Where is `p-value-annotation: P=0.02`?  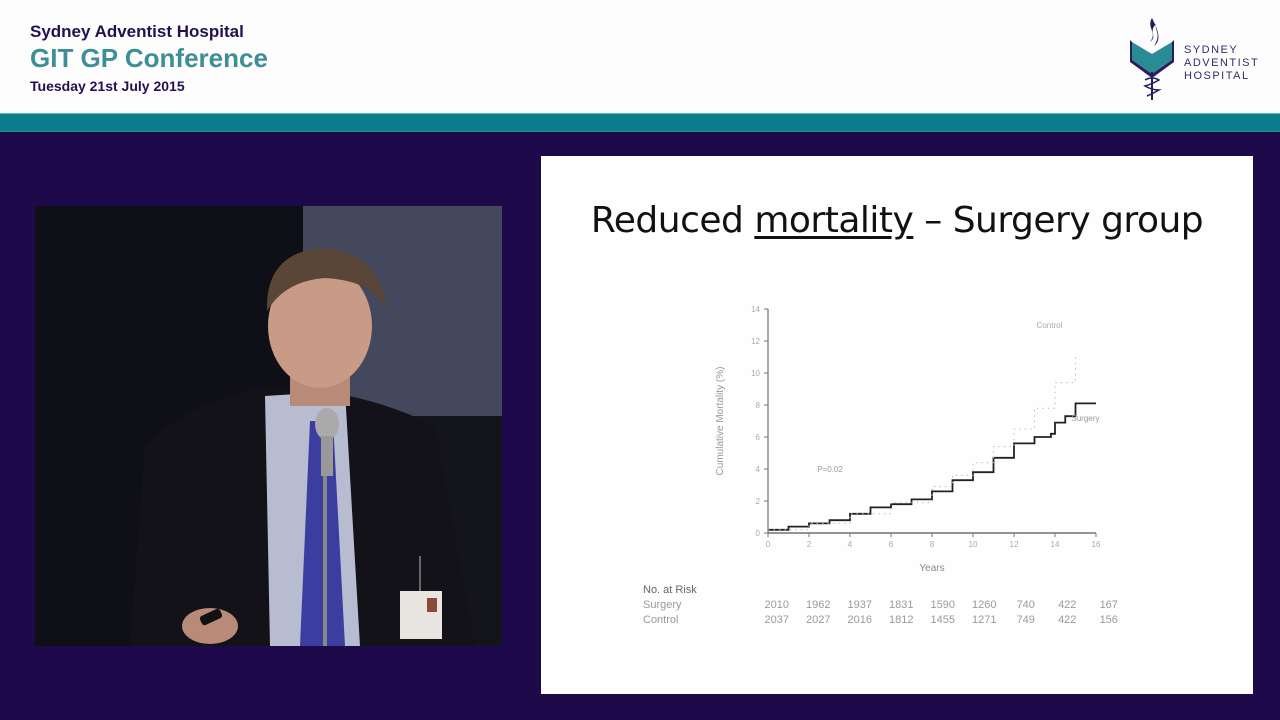
p-value-annotation: P=0.02 is located at coordinates (830, 469).